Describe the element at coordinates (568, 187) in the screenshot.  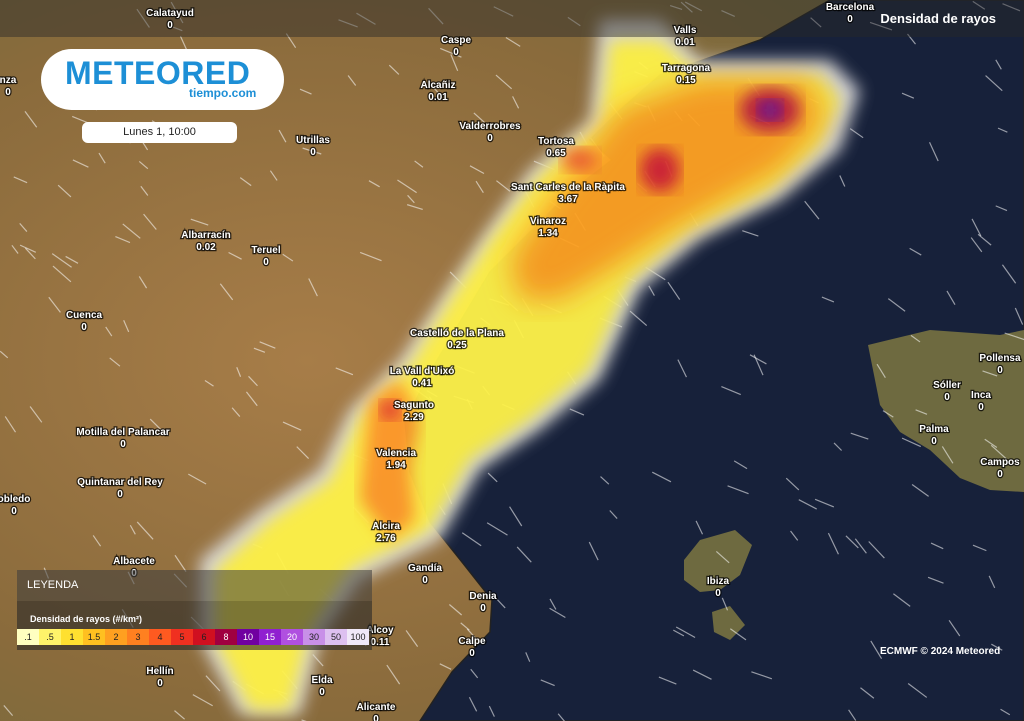
I see `city-name: Sant Carles de la Ràpita` at that location.